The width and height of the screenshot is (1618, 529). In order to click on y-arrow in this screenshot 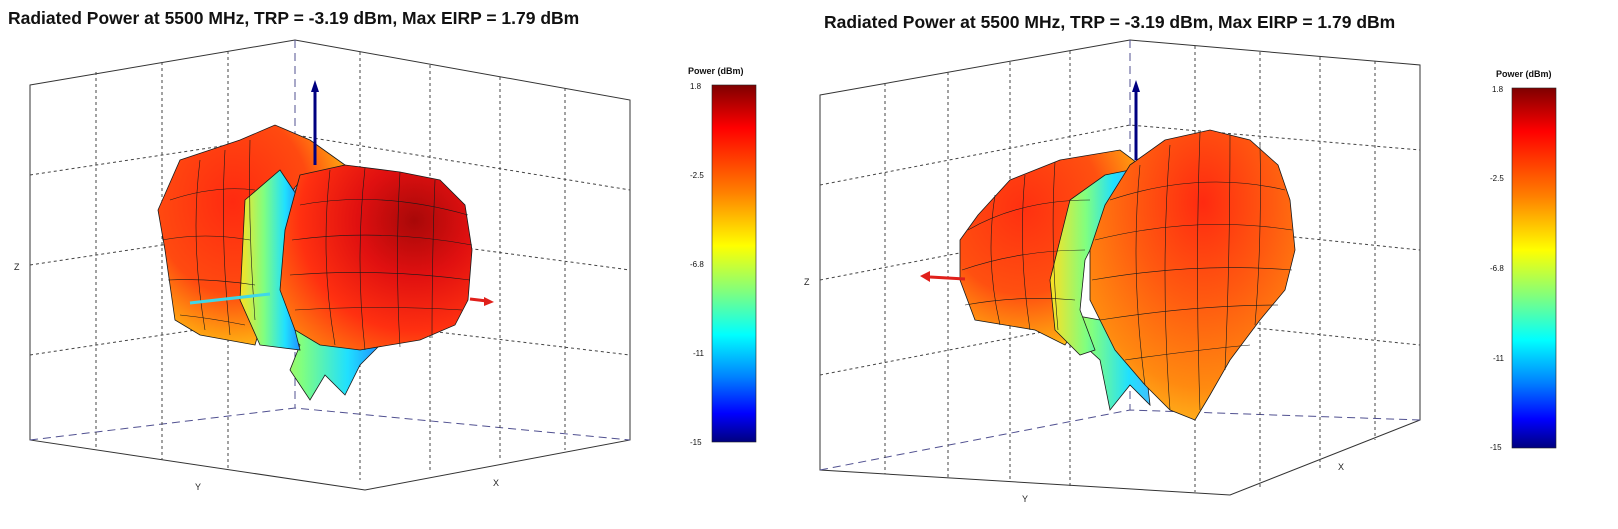, I will do `click(230, 298)`.